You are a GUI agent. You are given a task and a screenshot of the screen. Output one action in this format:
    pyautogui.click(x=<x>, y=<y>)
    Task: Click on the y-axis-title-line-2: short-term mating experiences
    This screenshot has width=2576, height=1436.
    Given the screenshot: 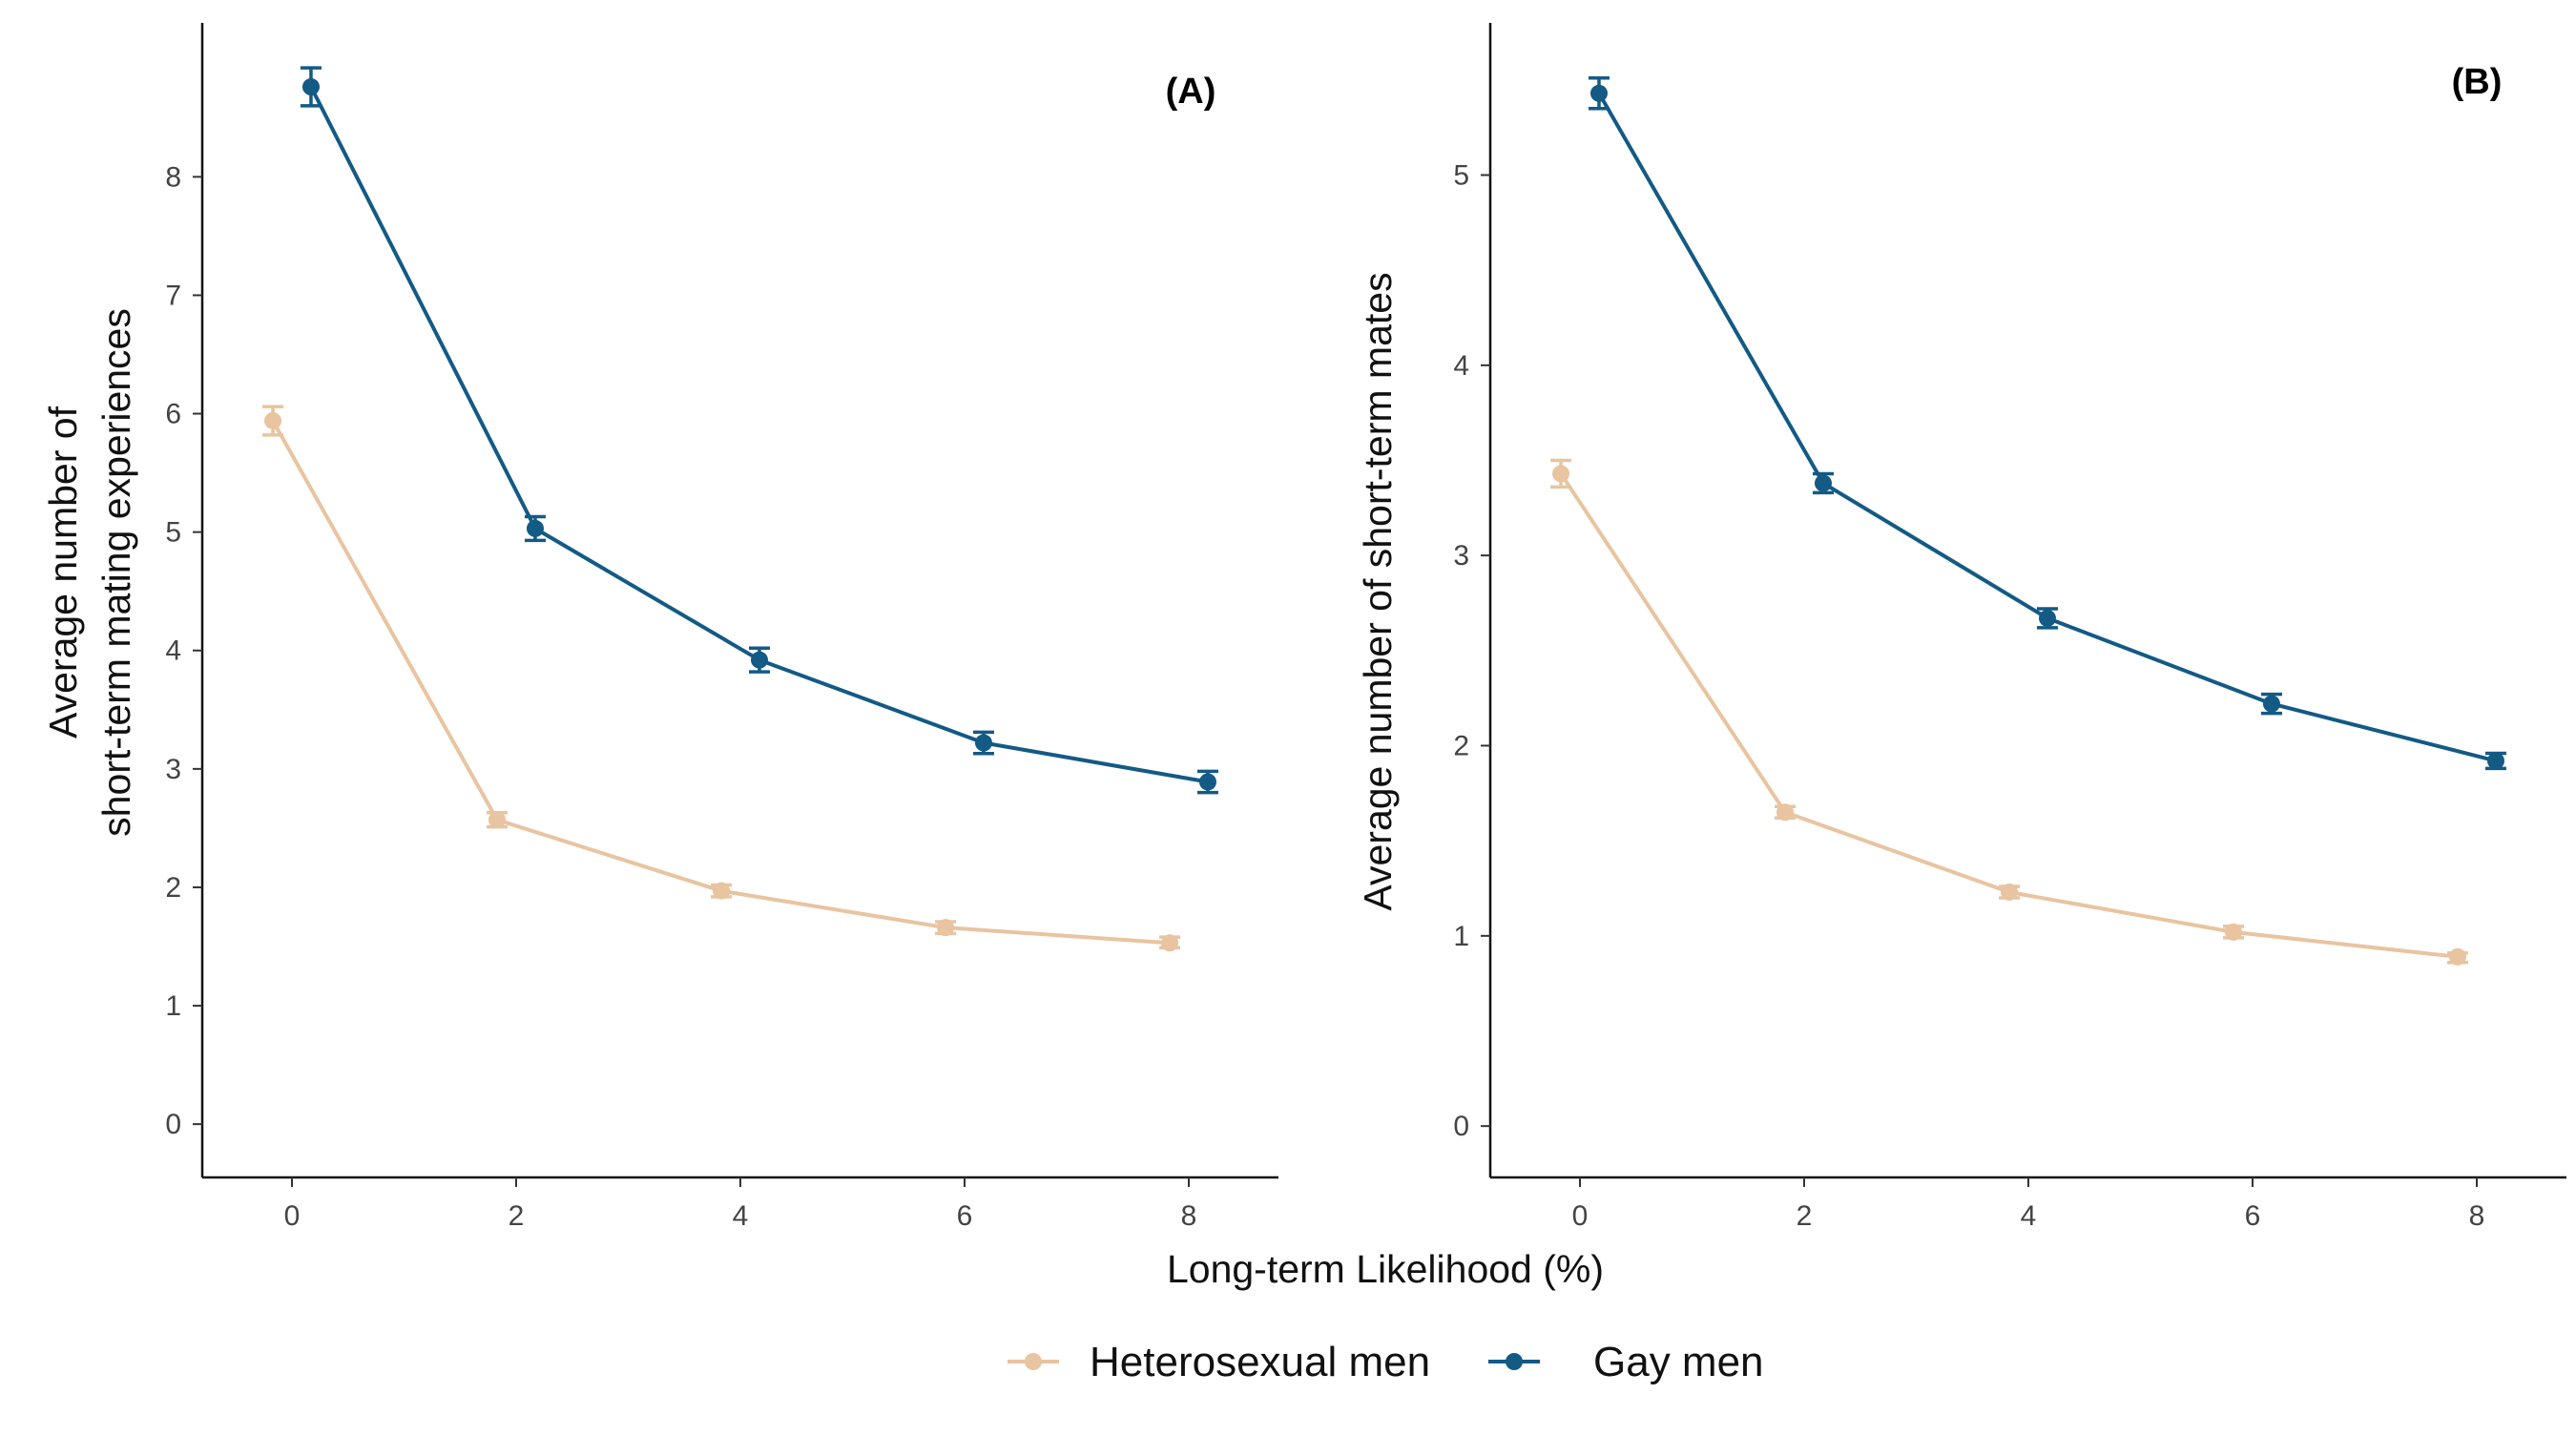 What is the action you would take?
    pyautogui.click(x=116, y=572)
    